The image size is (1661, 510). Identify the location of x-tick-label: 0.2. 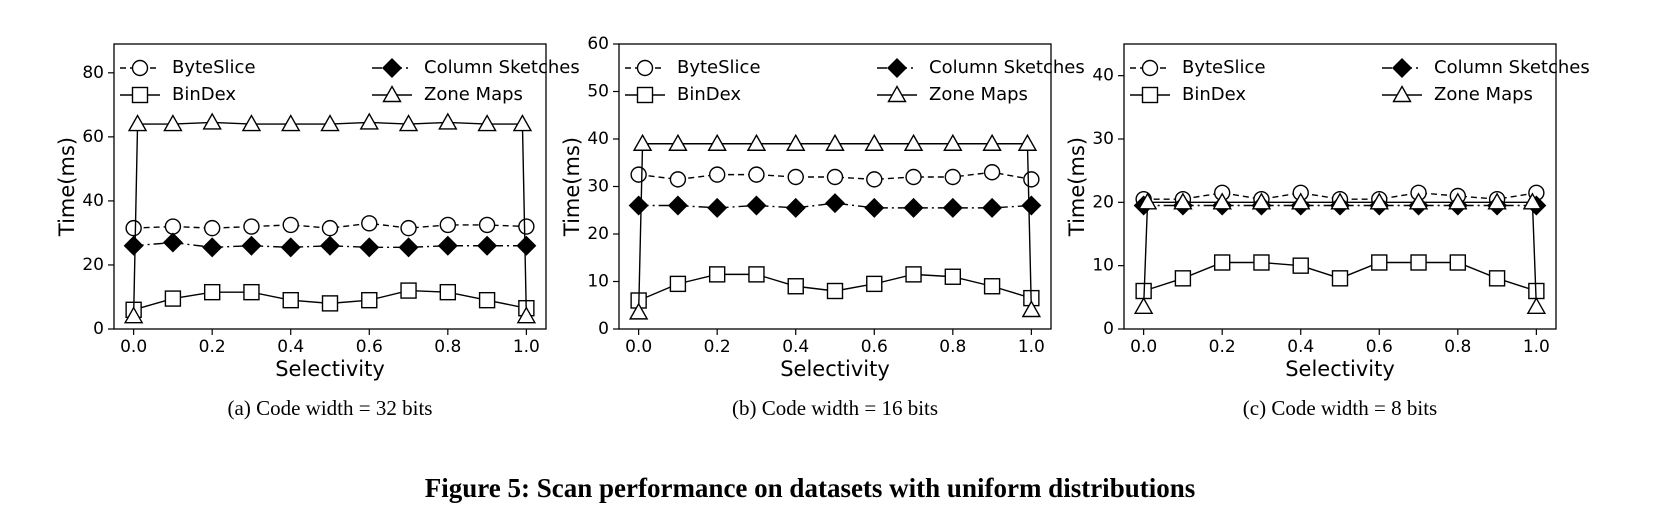
(212, 347).